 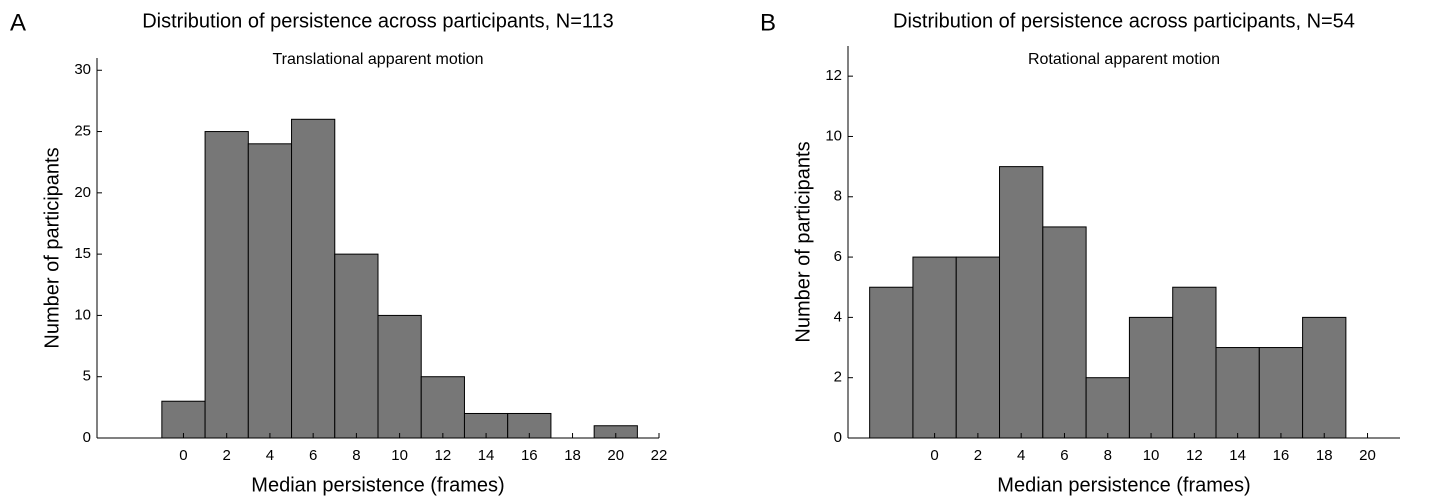 What do you see at coordinates (838, 316) in the screenshot?
I see `y-tick-label: 4` at bounding box center [838, 316].